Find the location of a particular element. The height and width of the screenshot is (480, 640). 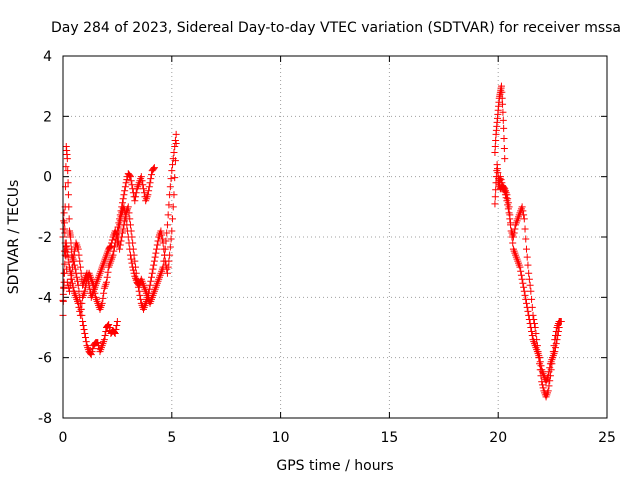

y-tick-label: -2 is located at coordinates (45, 238).